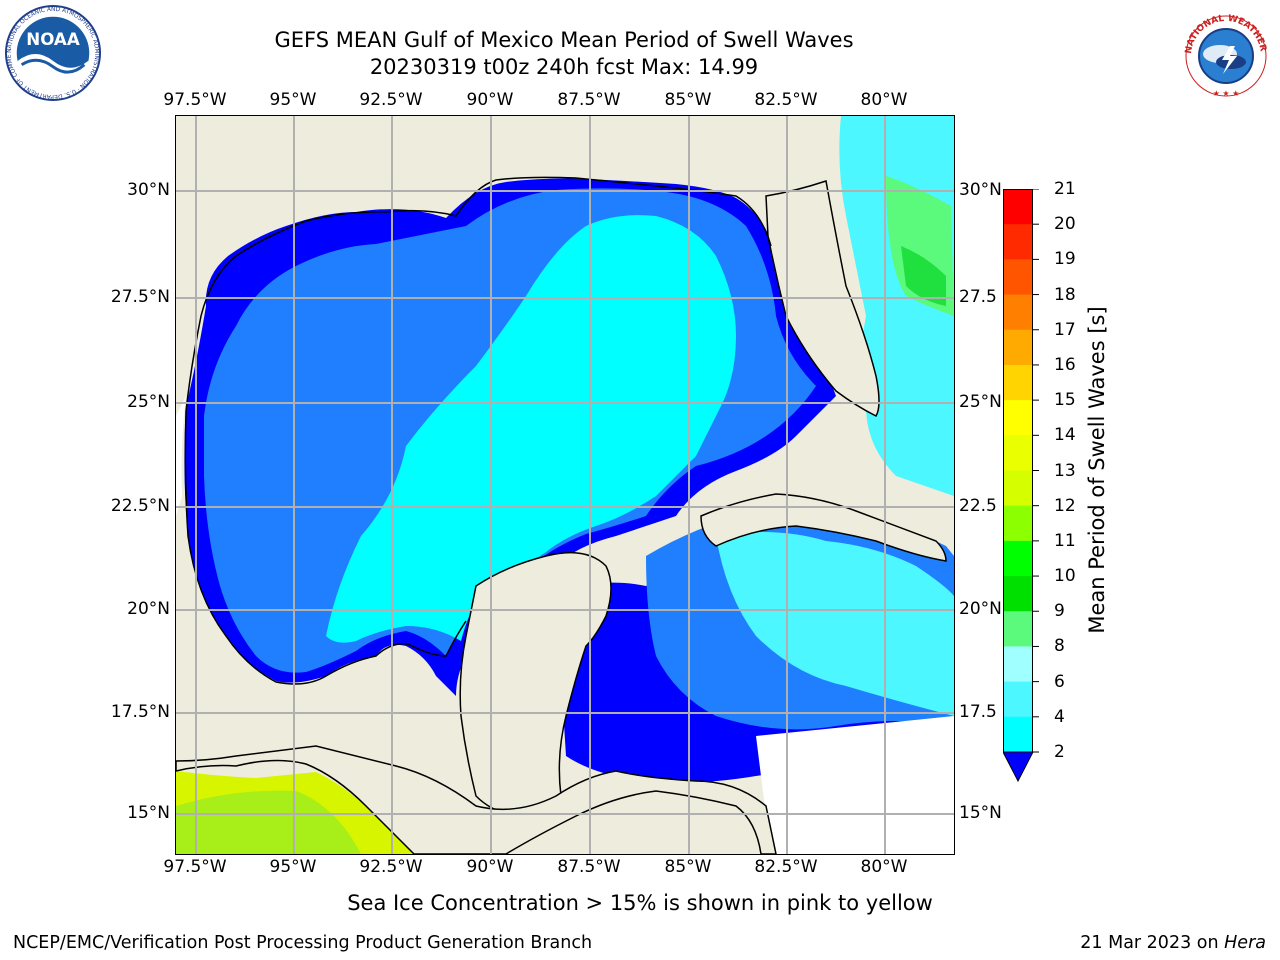 This screenshot has width=1280, height=960. I want to click on colorbar-tick-label: 19, so click(1065, 259).